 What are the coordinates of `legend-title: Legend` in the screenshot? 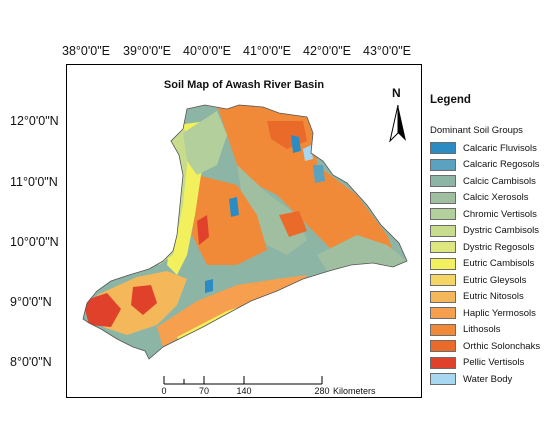 It's located at (450, 100).